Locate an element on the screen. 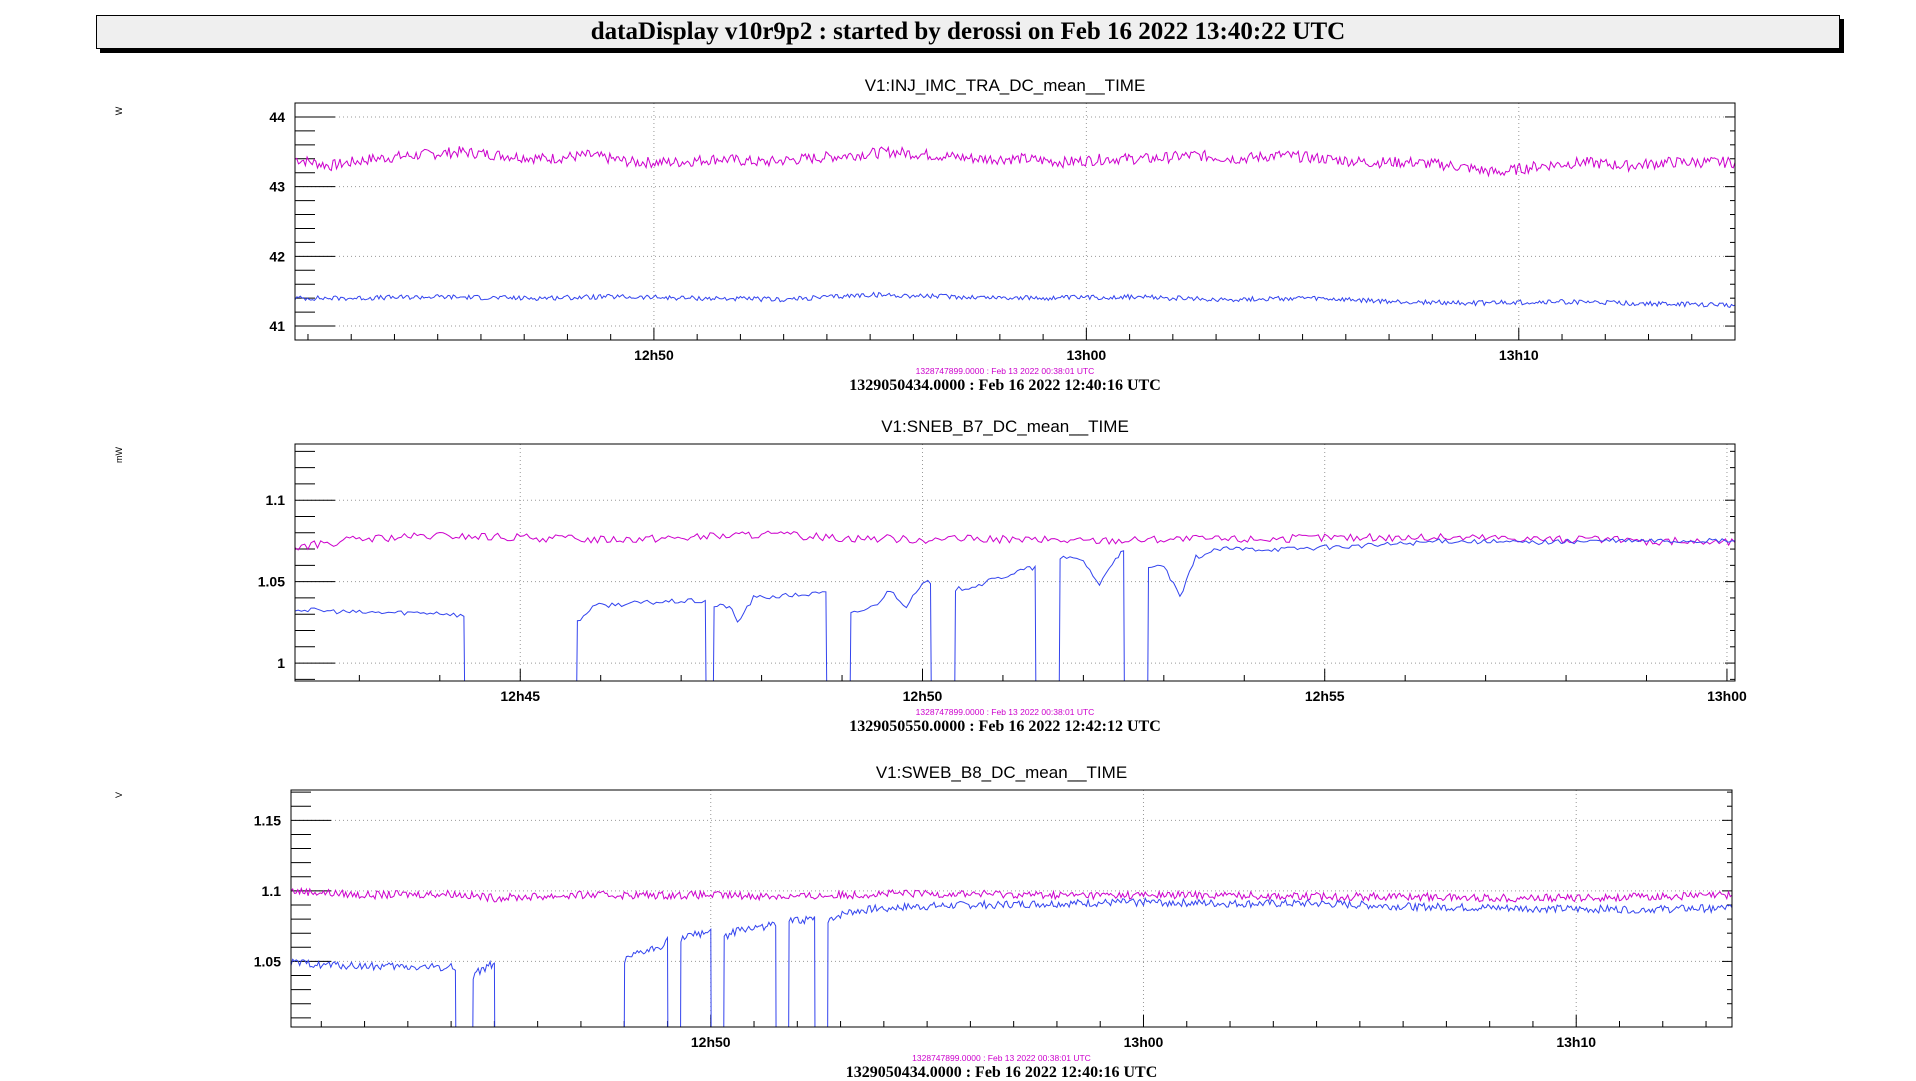 The height and width of the screenshot is (1081, 1916). y-axis-unit-label: W is located at coordinates (119, 110).